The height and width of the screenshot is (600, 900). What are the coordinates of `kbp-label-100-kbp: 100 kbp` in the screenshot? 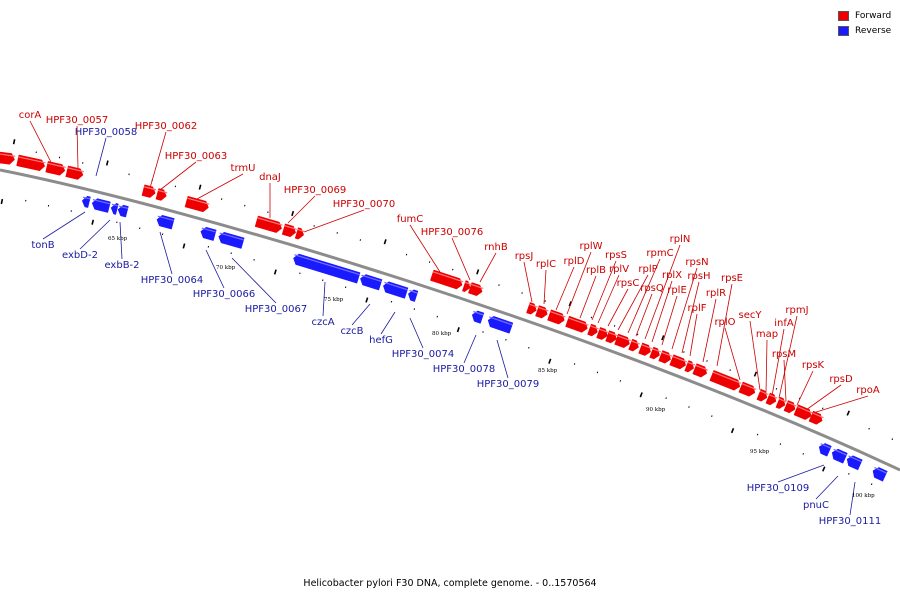 It's located at (863, 496).